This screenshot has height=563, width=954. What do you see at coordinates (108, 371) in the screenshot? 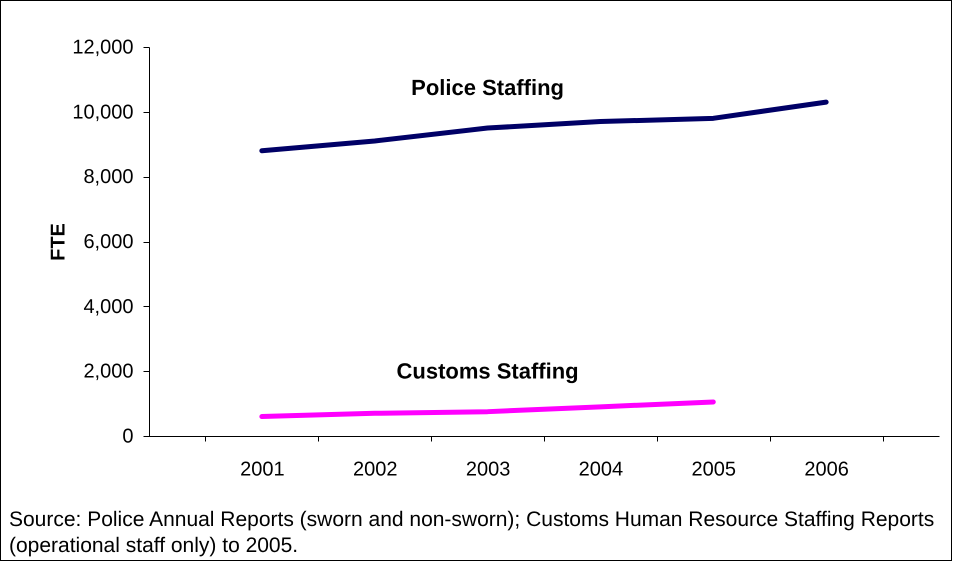
I see `y-tick-label: 2,000` at bounding box center [108, 371].